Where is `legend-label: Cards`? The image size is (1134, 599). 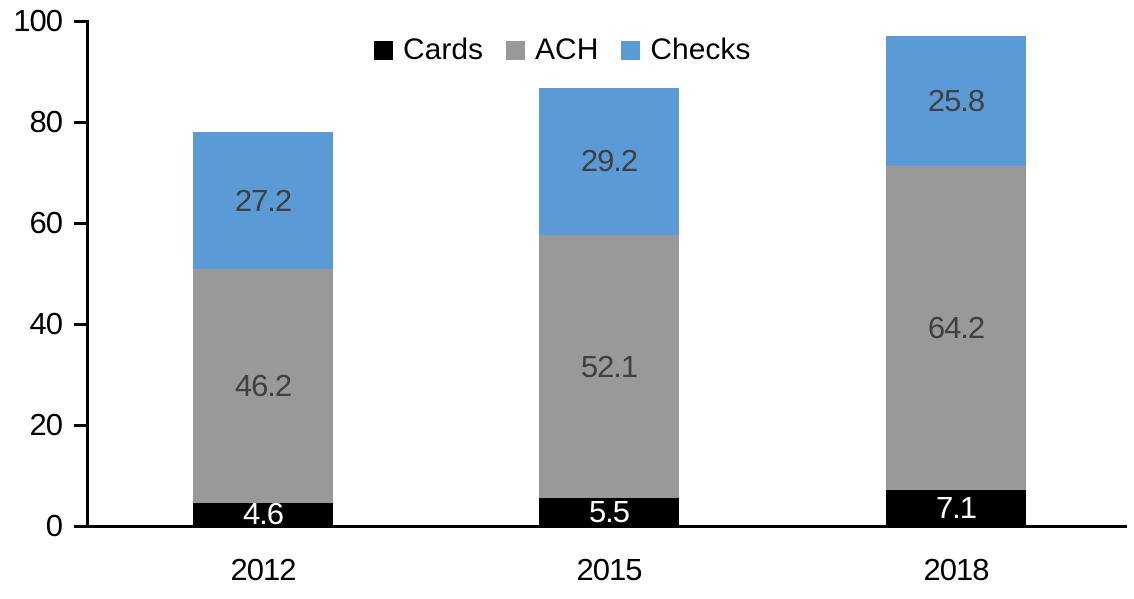
legend-label: Cards is located at coordinates (443, 49).